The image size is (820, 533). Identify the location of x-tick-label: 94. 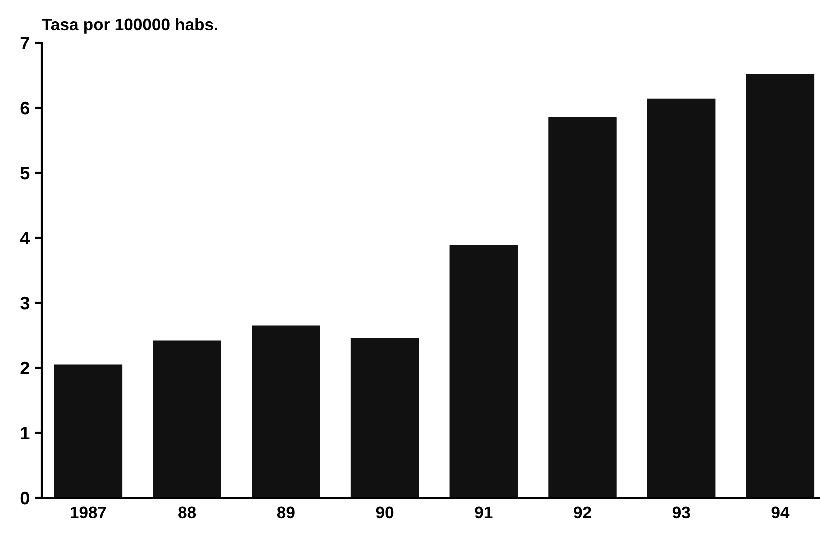
(781, 512).